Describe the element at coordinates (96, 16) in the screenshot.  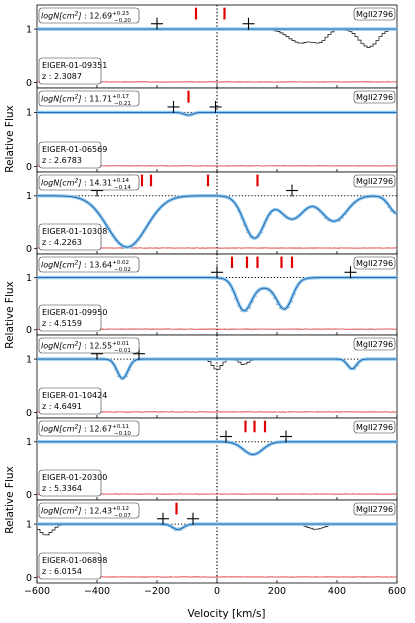
I see `coldens-value: : 12.69` at that location.